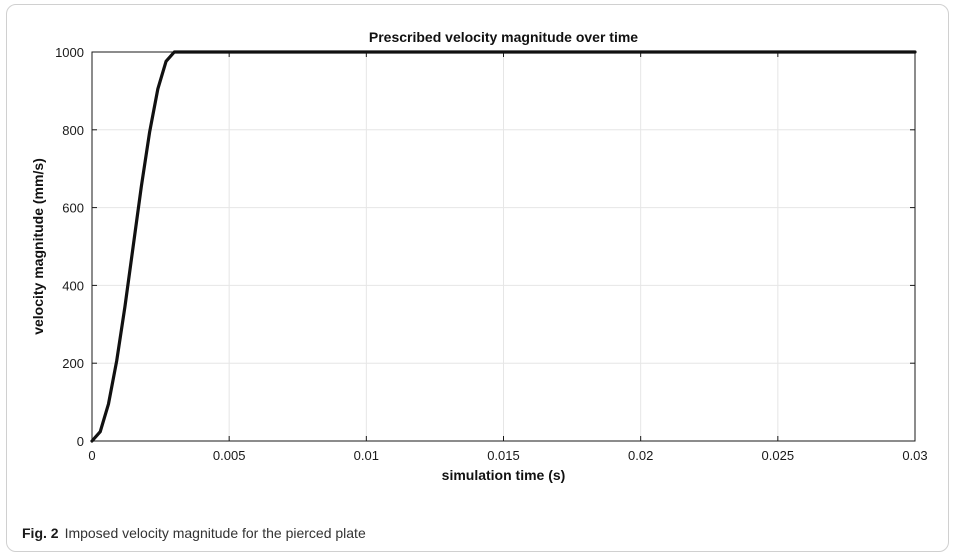 The height and width of the screenshot is (557, 955). Describe the element at coordinates (366, 455) in the screenshot. I see `x-tick-label: 0.01` at that location.